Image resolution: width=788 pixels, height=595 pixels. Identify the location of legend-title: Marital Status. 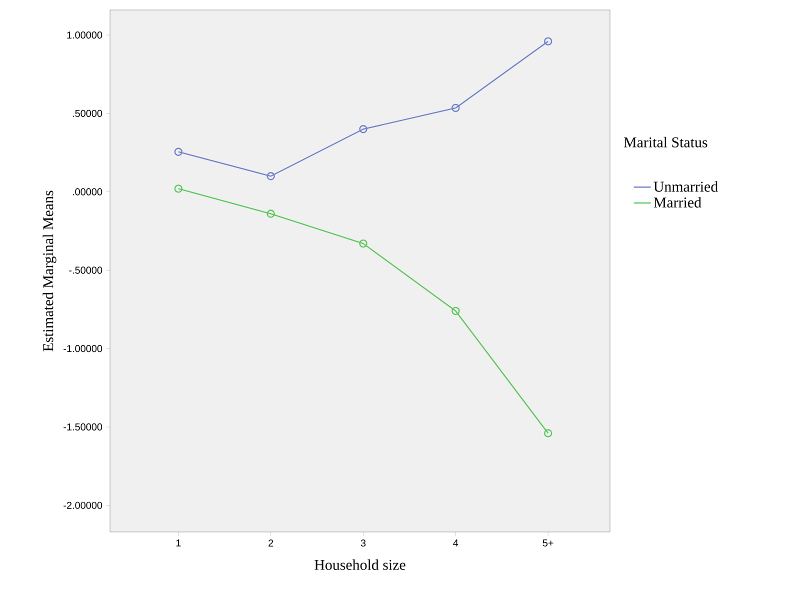
(666, 142).